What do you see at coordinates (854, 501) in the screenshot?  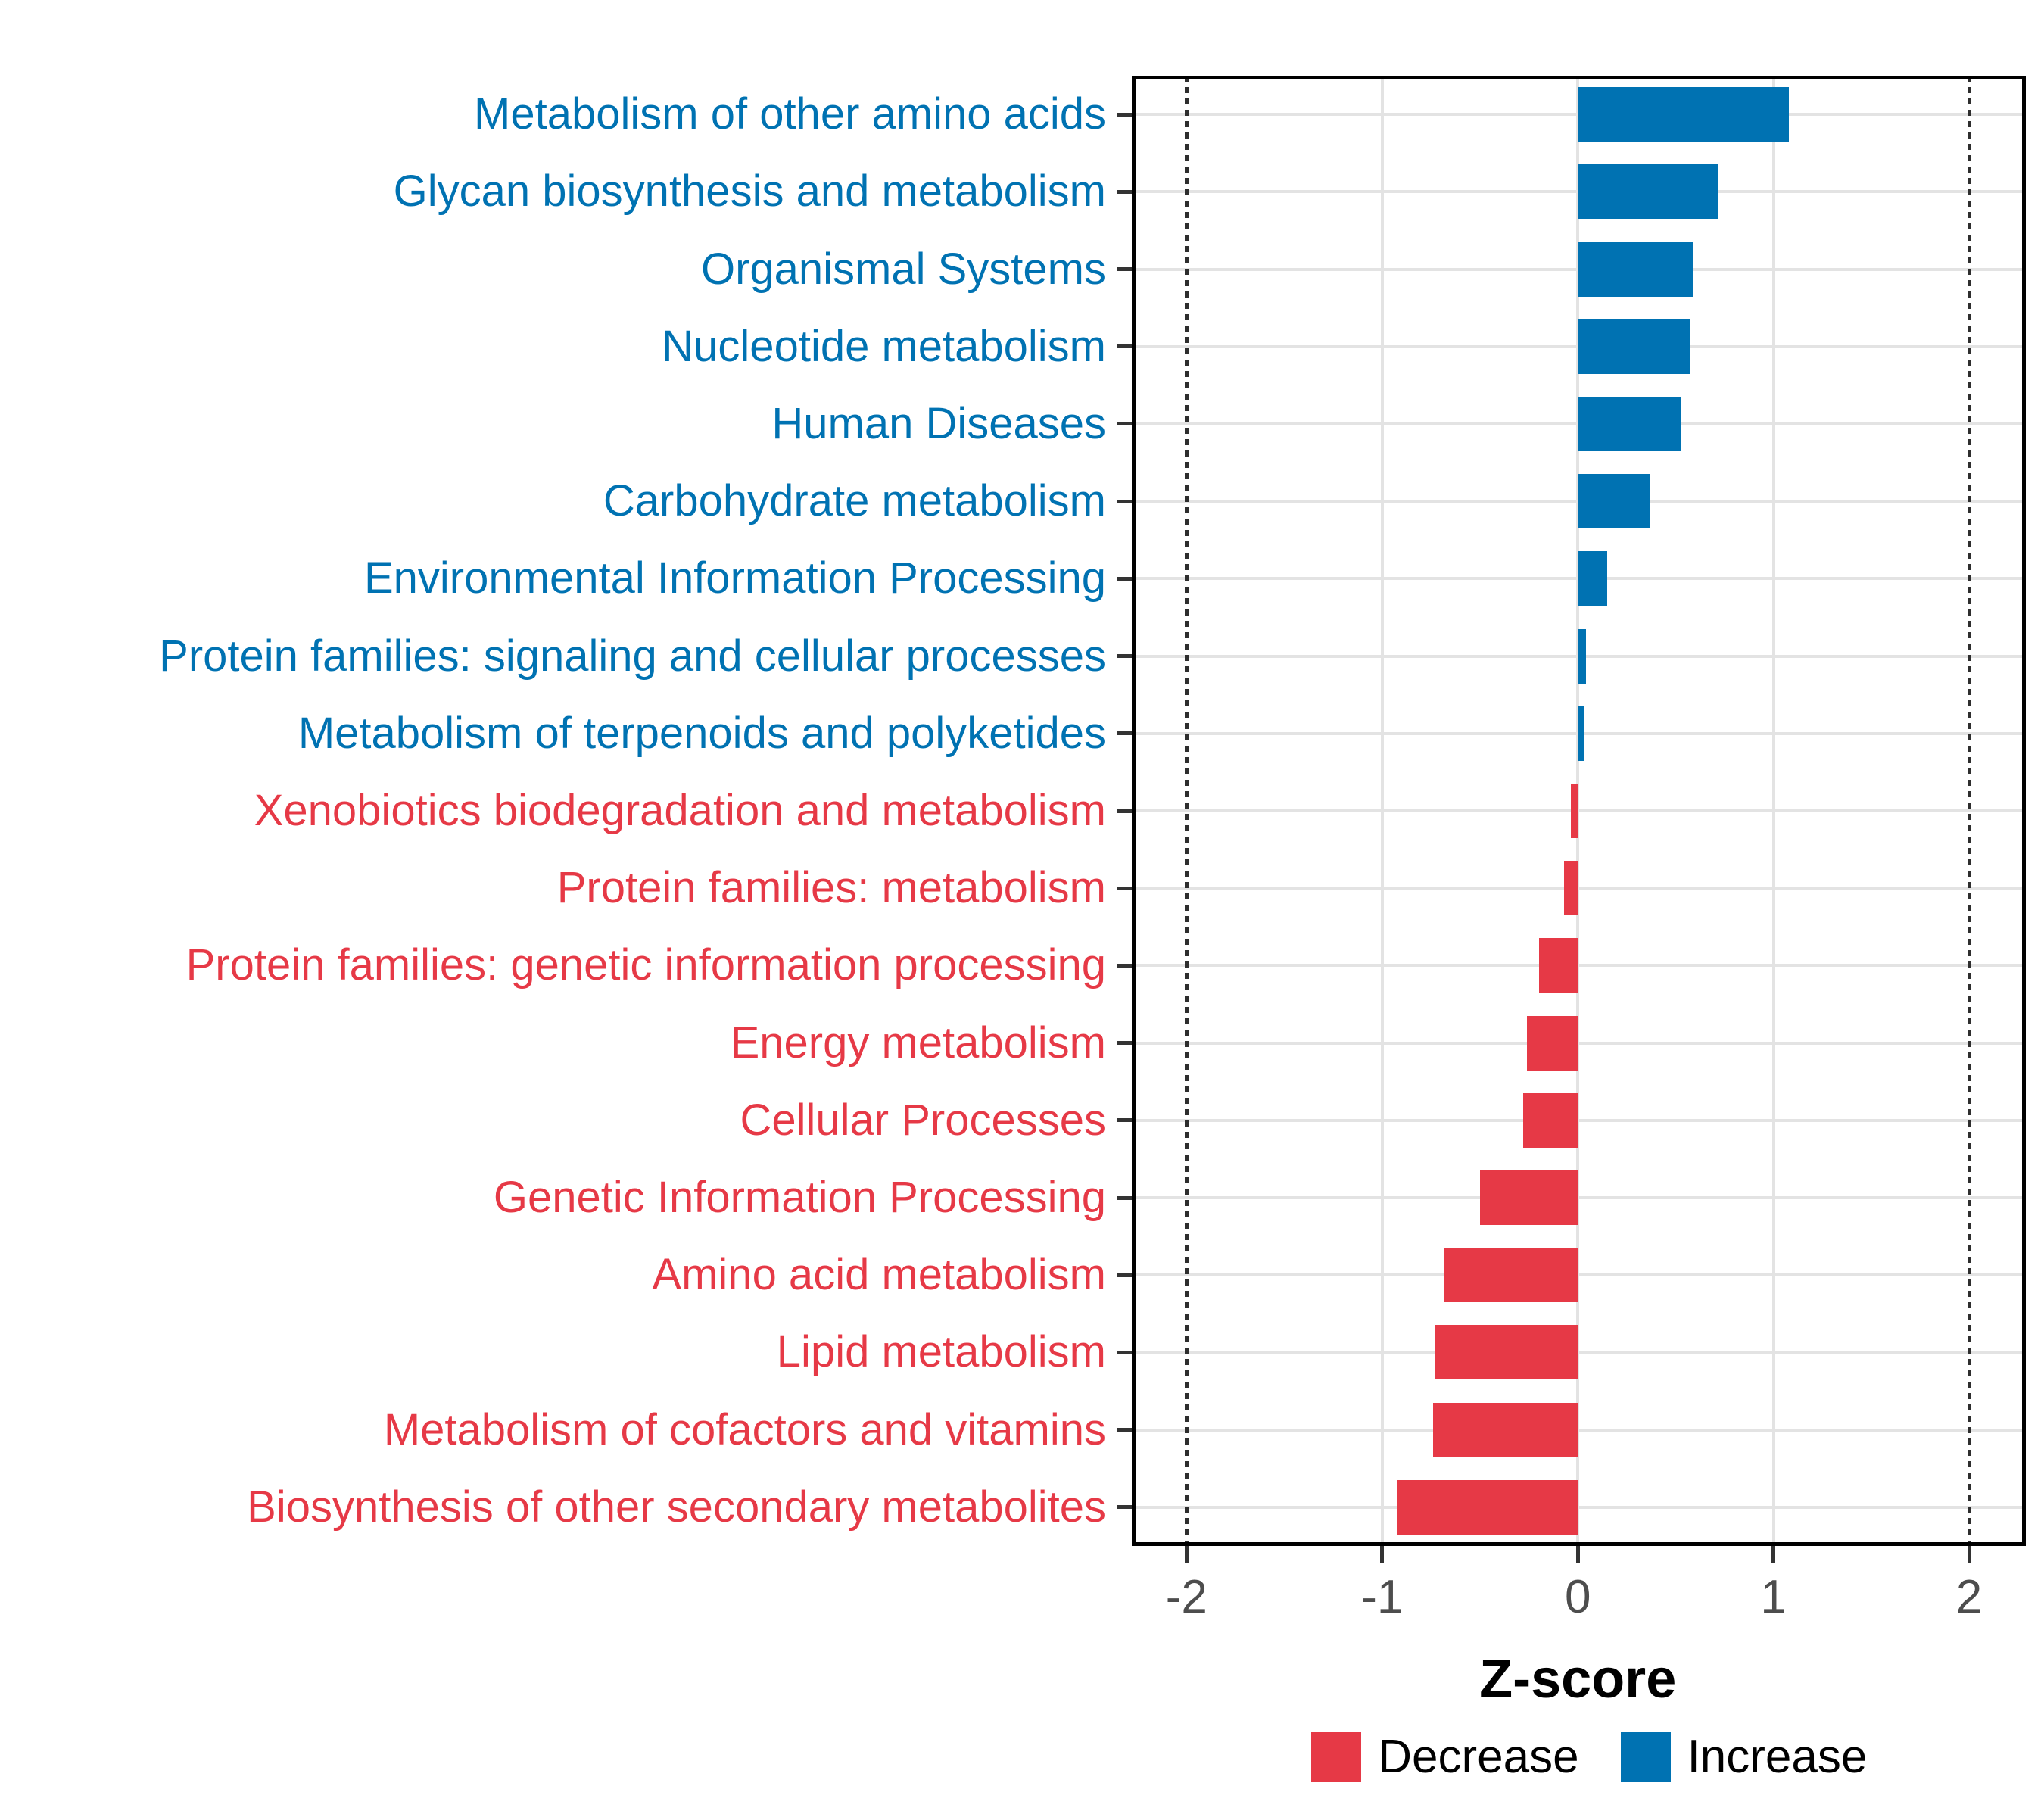 I see `y-axis-label: Carbohydrate metabolism` at bounding box center [854, 501].